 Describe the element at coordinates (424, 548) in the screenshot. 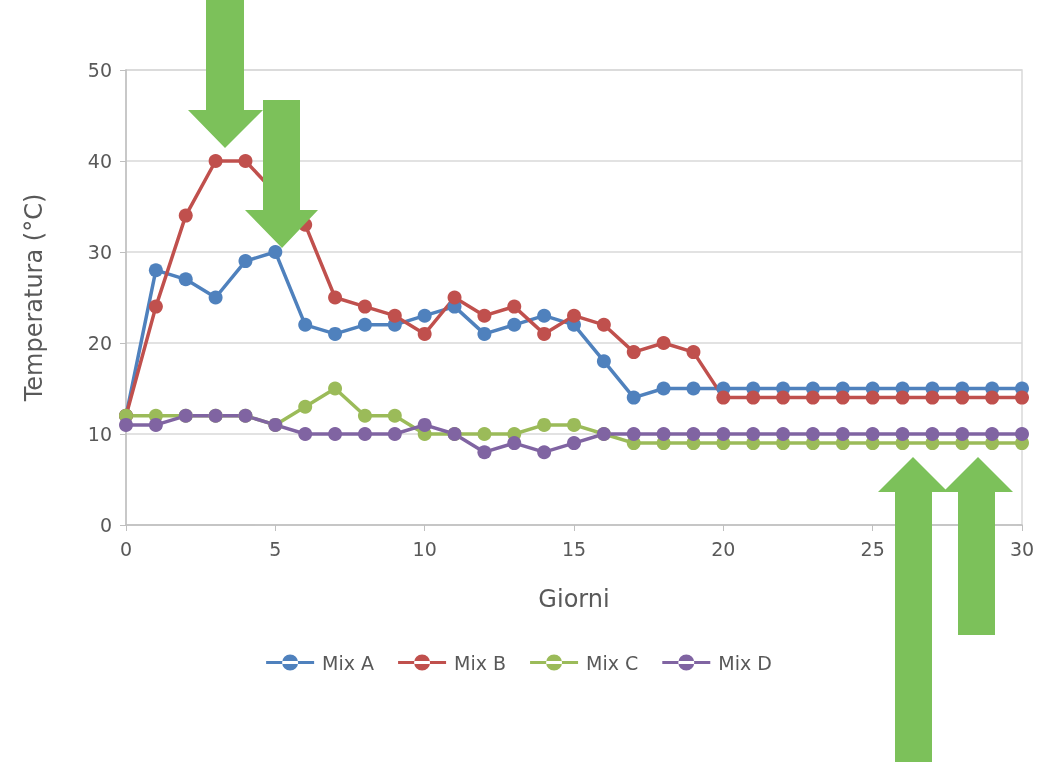

I see `x-tick-label: 10` at that location.